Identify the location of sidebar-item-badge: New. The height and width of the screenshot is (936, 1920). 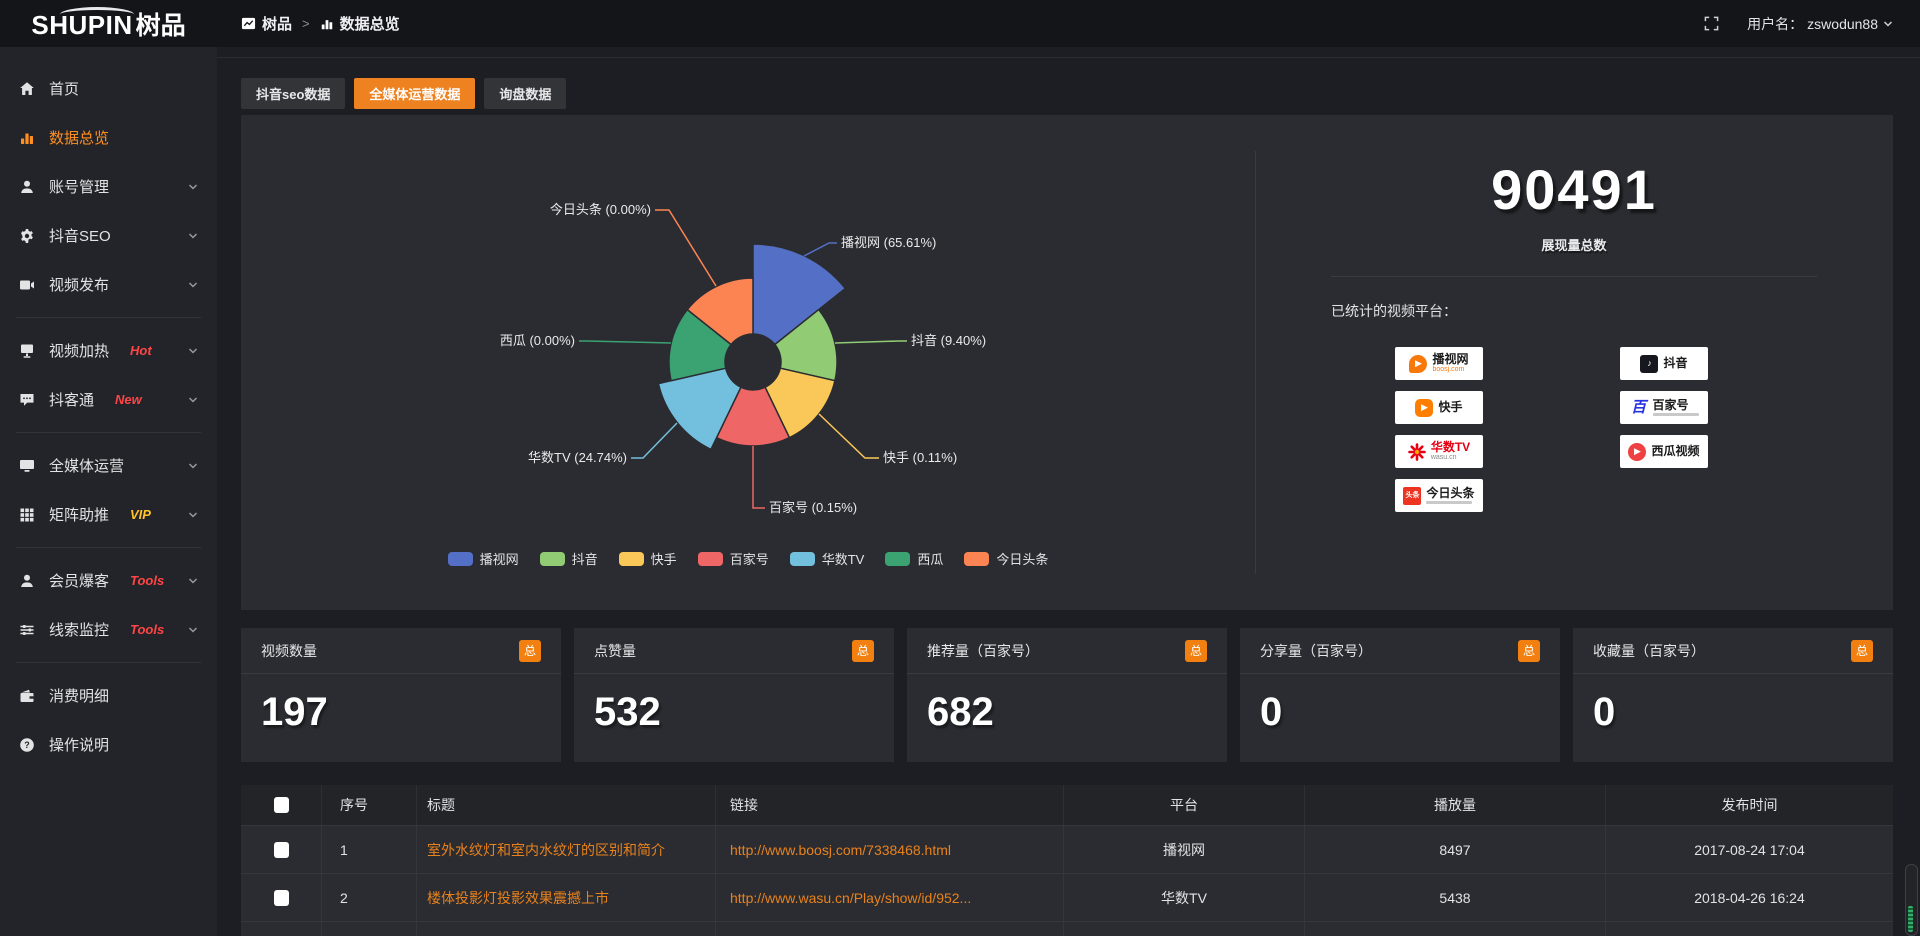
(128, 399).